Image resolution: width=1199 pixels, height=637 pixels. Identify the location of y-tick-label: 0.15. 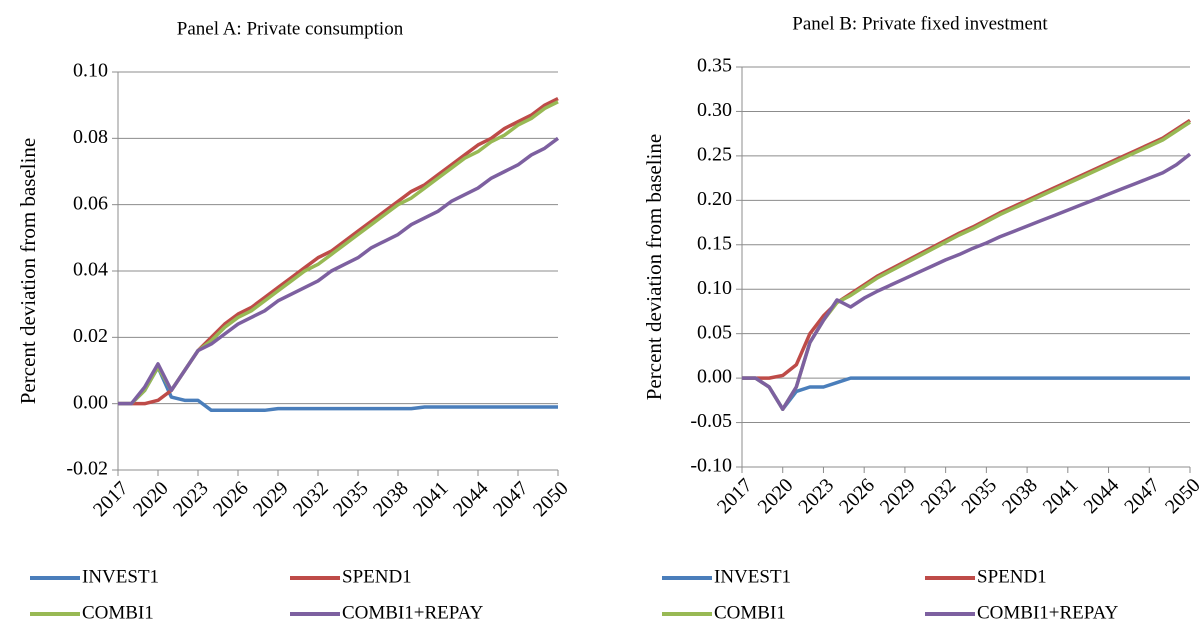
(714, 243).